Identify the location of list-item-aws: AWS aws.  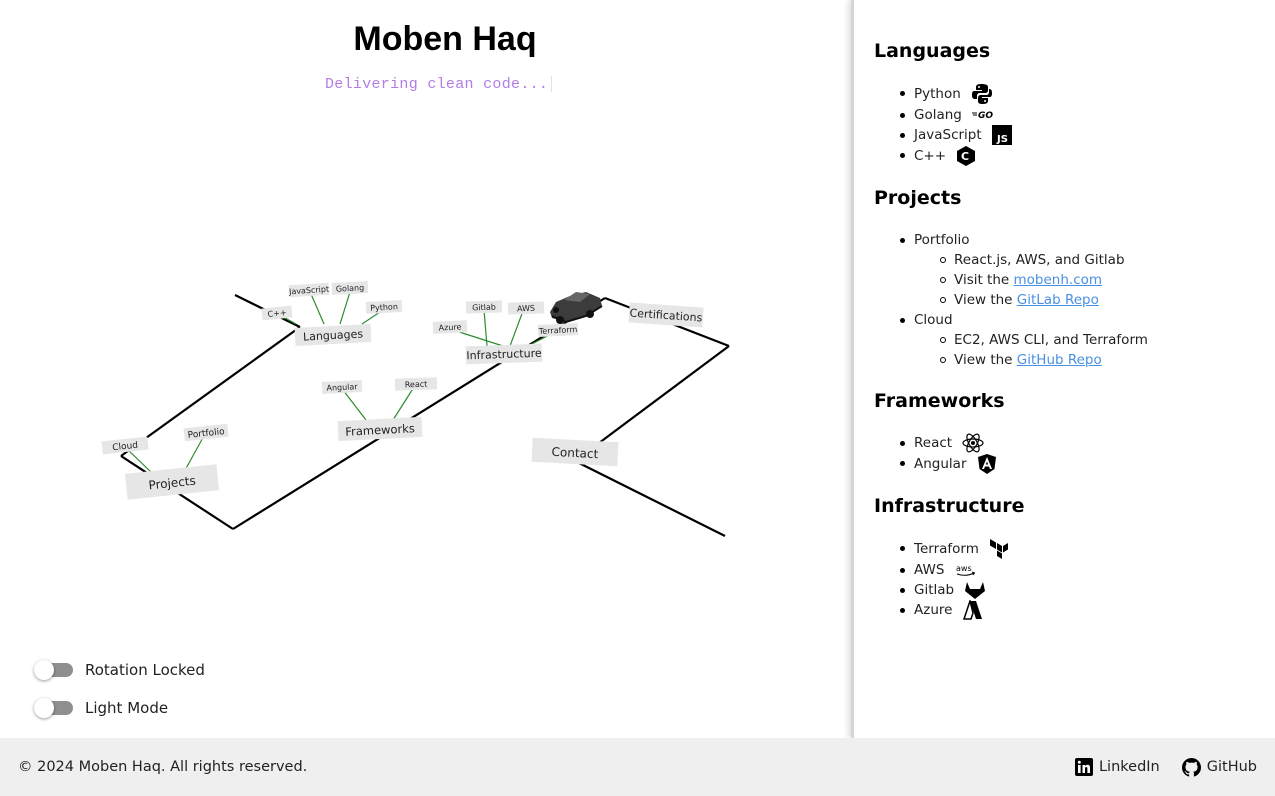
(1087, 570).